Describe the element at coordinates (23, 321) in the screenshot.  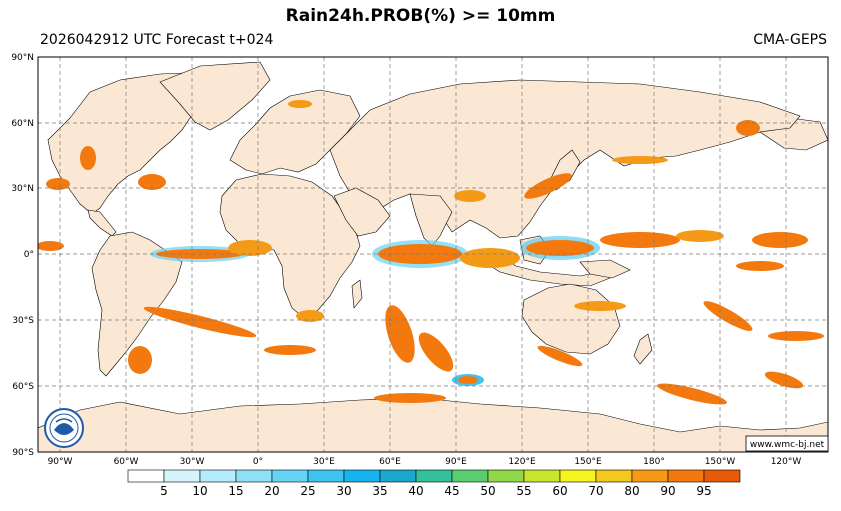
I see `lat-label: 30°S` at that location.